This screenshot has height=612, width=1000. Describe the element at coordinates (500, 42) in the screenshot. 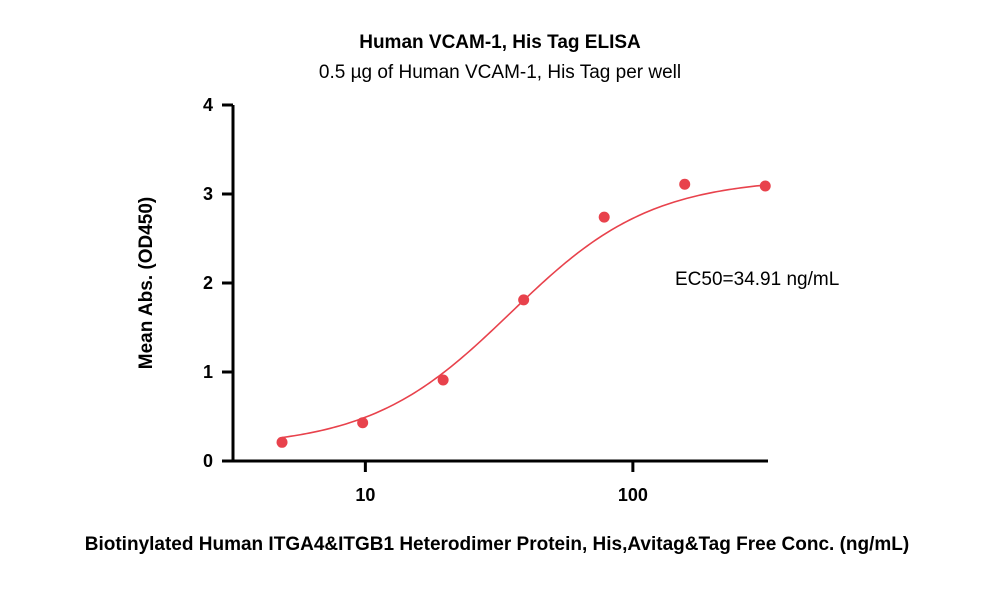

I see `chart-title: Human VCAM-1, His Tag ELISA` at that location.